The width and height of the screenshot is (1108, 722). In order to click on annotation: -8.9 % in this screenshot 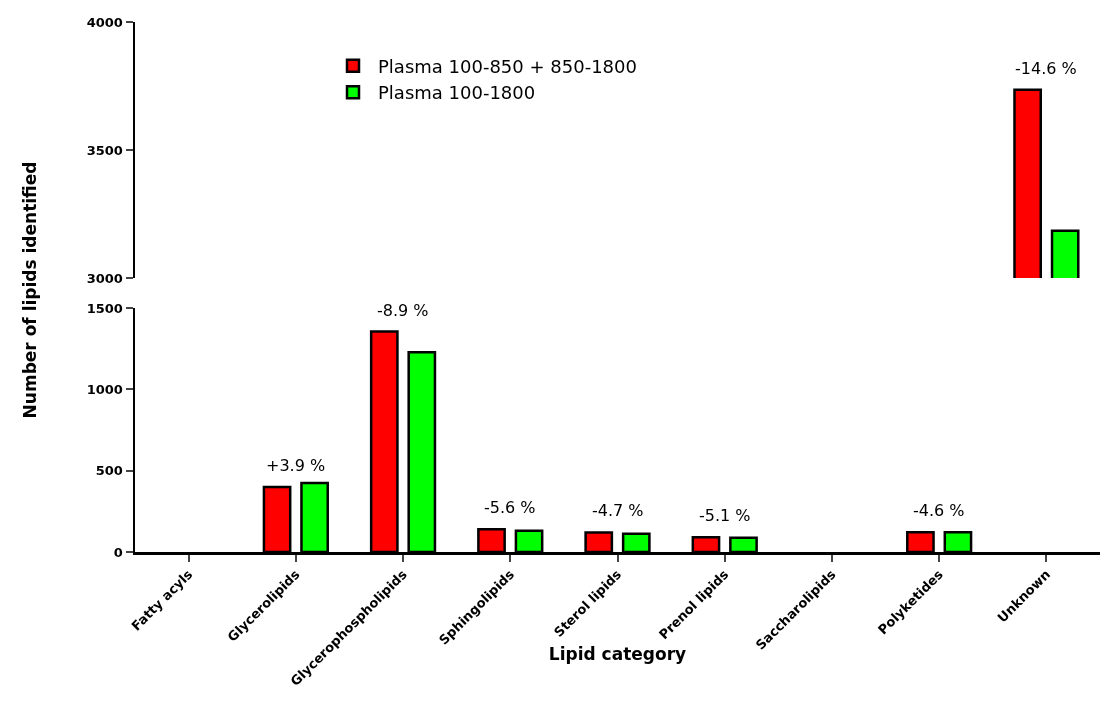, I will do `click(403, 310)`.